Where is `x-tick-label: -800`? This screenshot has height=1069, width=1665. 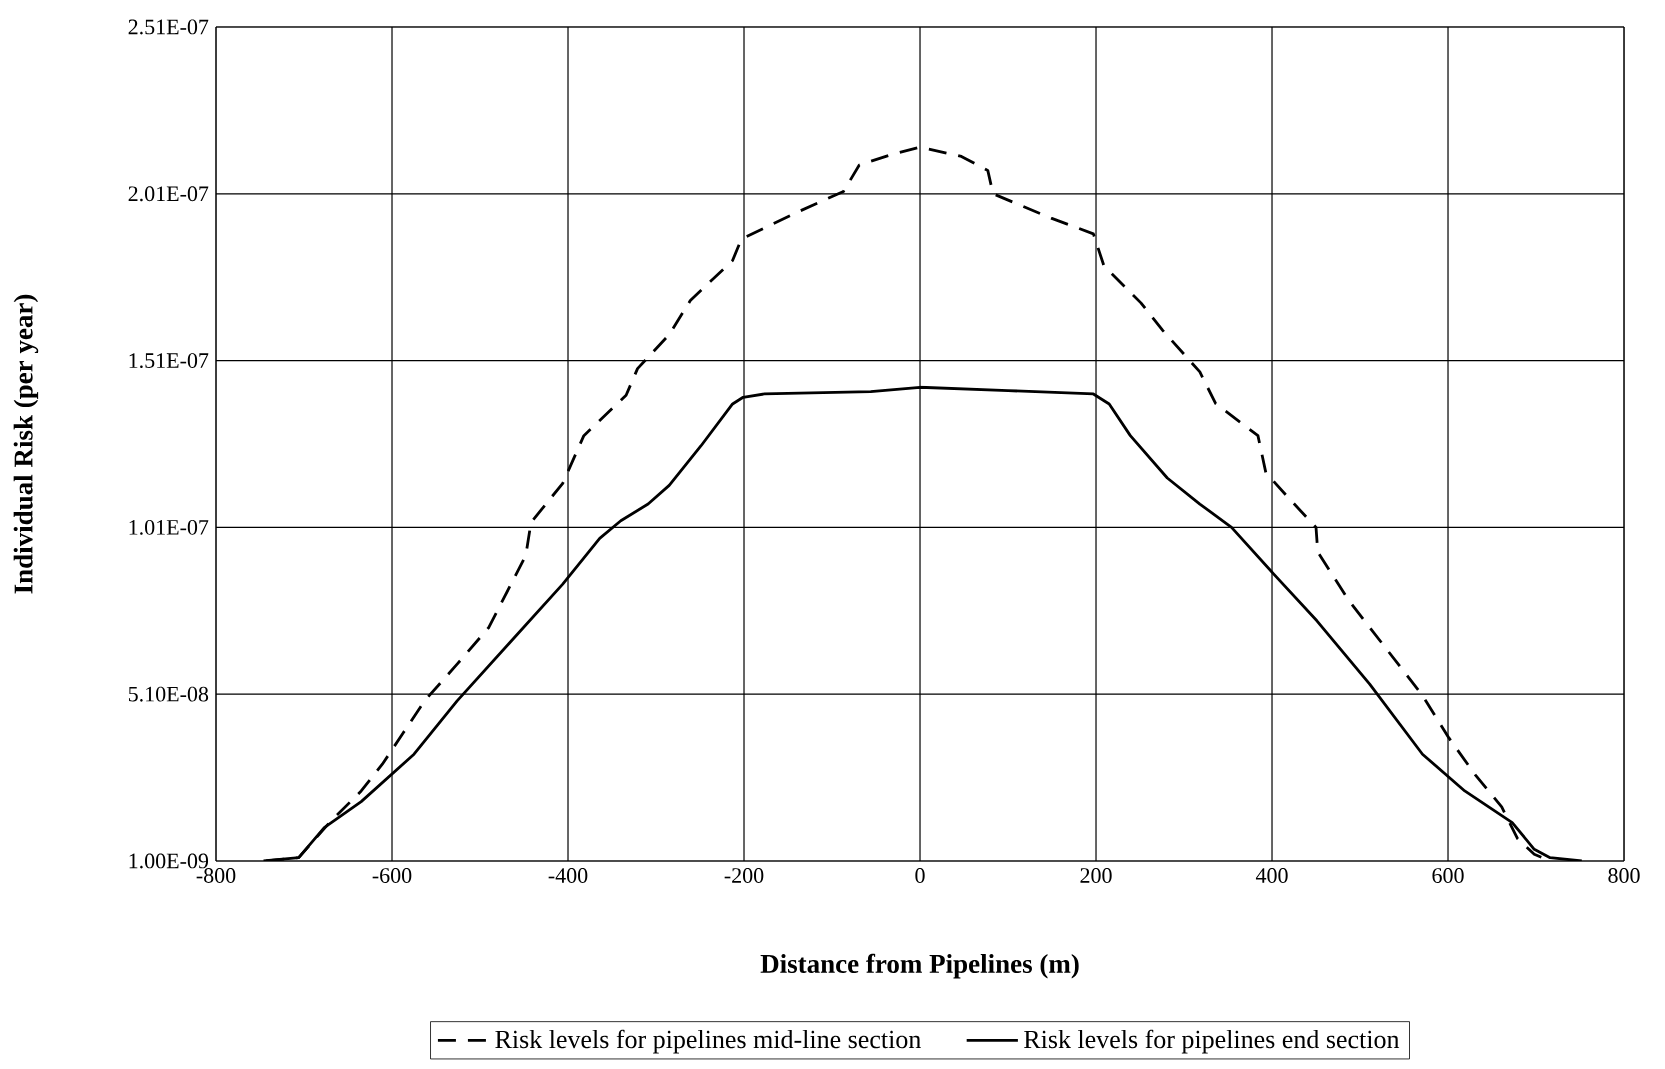 x-tick-label: -800 is located at coordinates (216, 875).